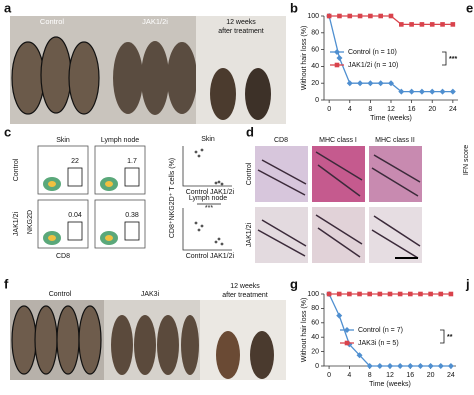 The height and width of the screenshot is (395, 474). Describe the element at coordinates (75, 161) in the screenshot. I see `gate-value: 22` at that location.